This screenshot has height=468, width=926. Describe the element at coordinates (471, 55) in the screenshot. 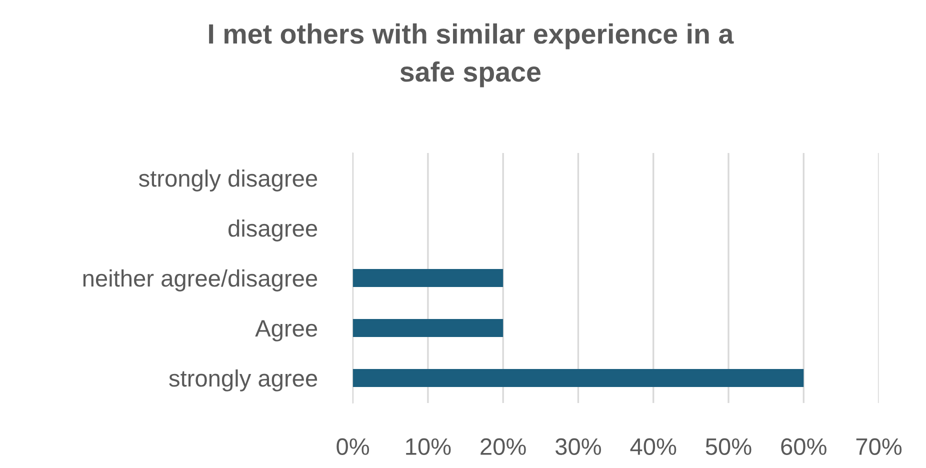

I see `chart-title: I met others with similar experience in a safe space` at that location.